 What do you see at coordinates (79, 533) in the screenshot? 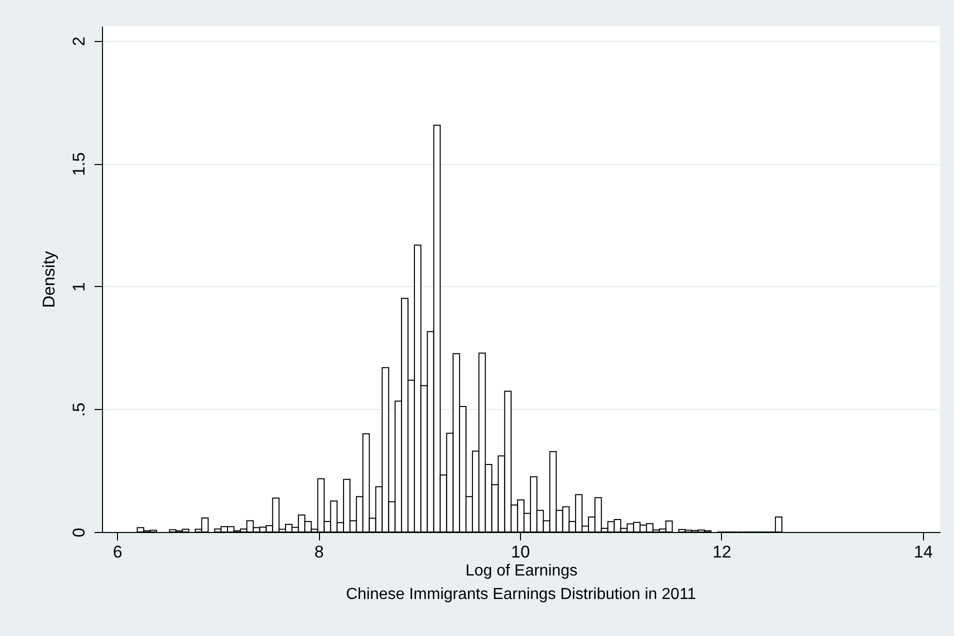
I see `y-tick-label: 0` at bounding box center [79, 533].